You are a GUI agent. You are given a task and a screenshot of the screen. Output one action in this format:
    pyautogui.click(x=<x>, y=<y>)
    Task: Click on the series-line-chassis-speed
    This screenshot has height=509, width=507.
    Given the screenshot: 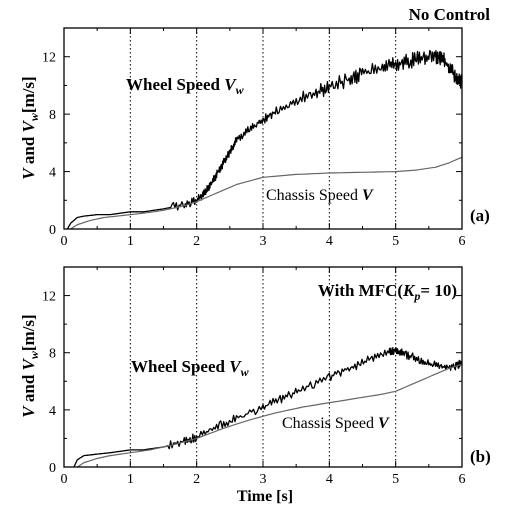 What is the action you would take?
    pyautogui.click(x=266, y=193)
    